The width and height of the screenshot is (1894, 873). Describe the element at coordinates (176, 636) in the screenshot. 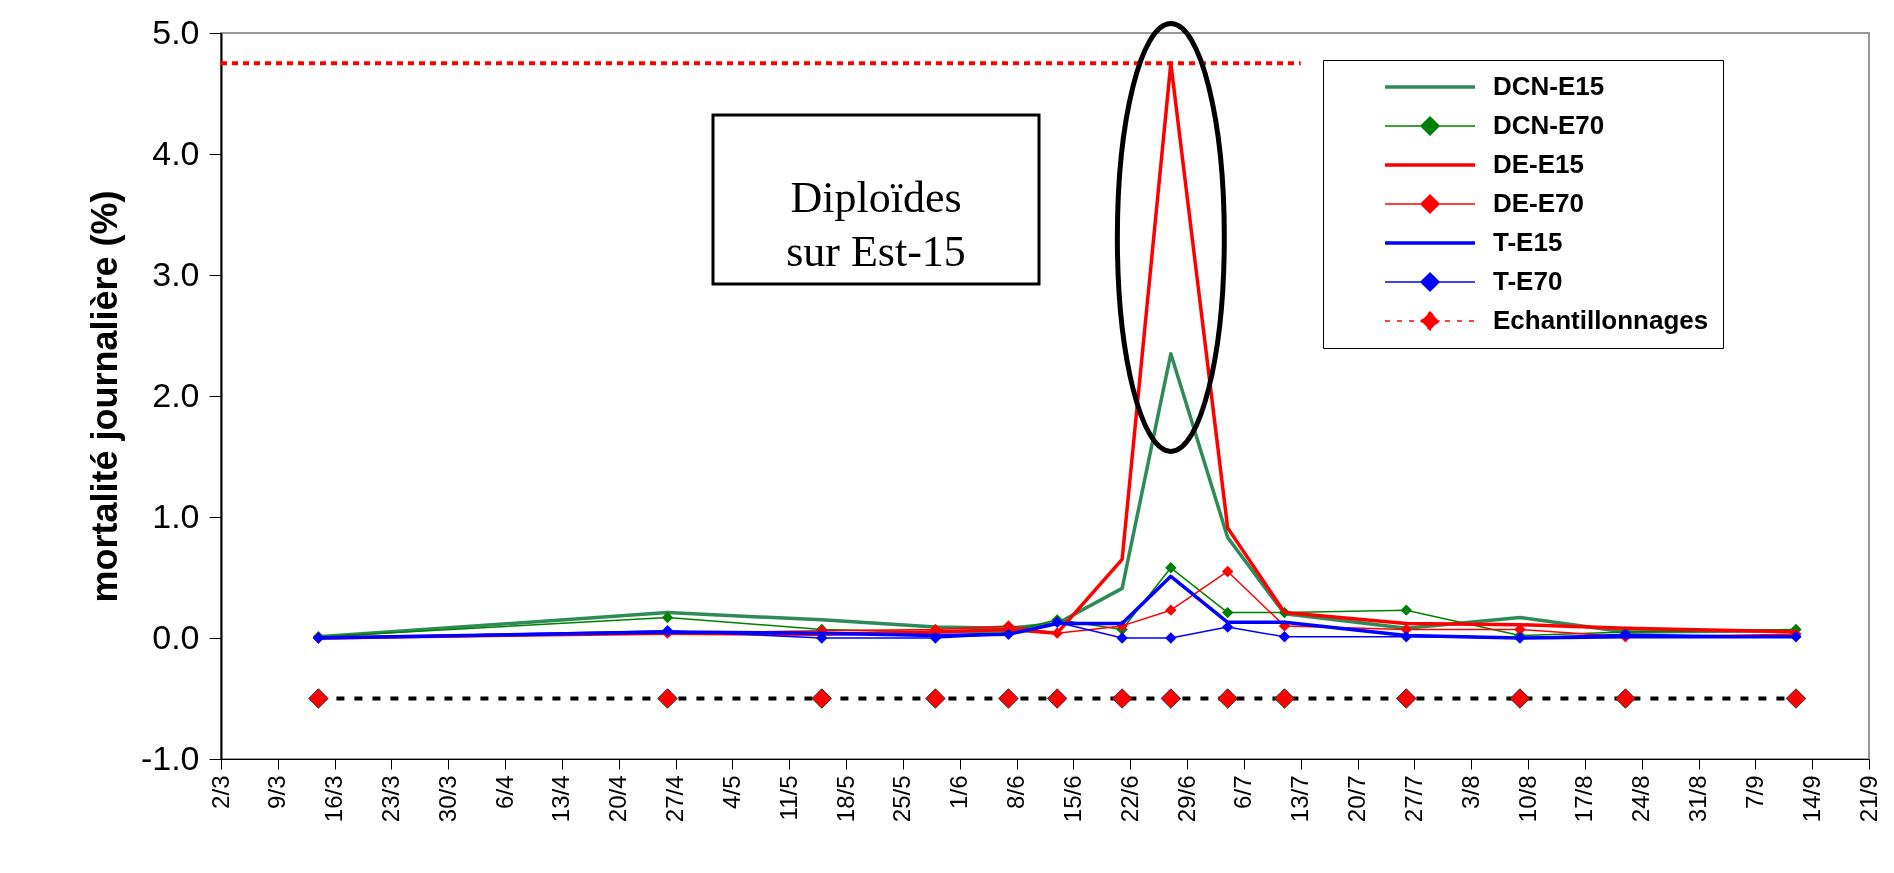

I see `y-tick-label: 0.0` at that location.